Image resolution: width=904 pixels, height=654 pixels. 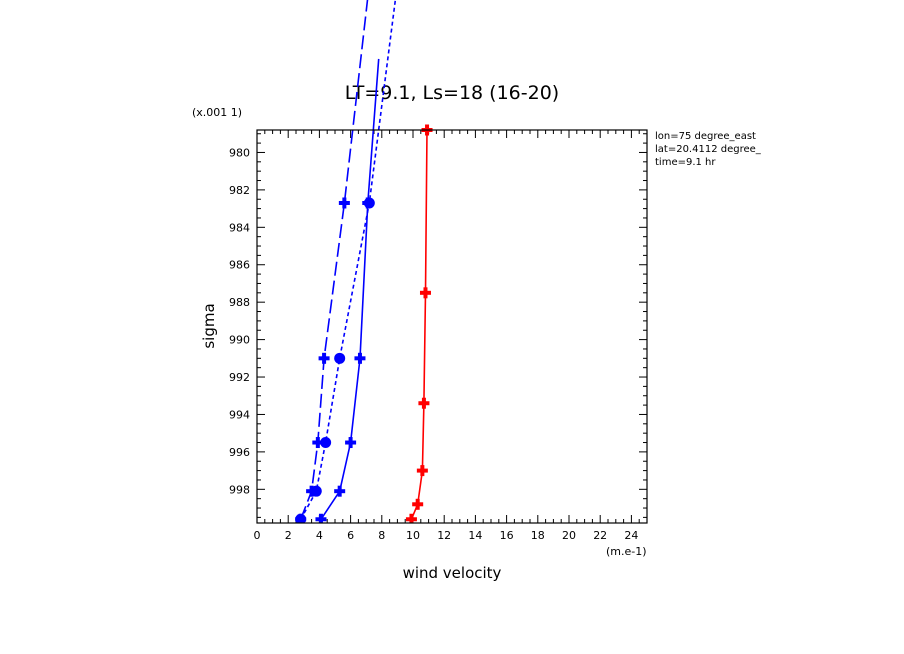 I want to click on x-tick-label: 12, so click(x=444, y=535).